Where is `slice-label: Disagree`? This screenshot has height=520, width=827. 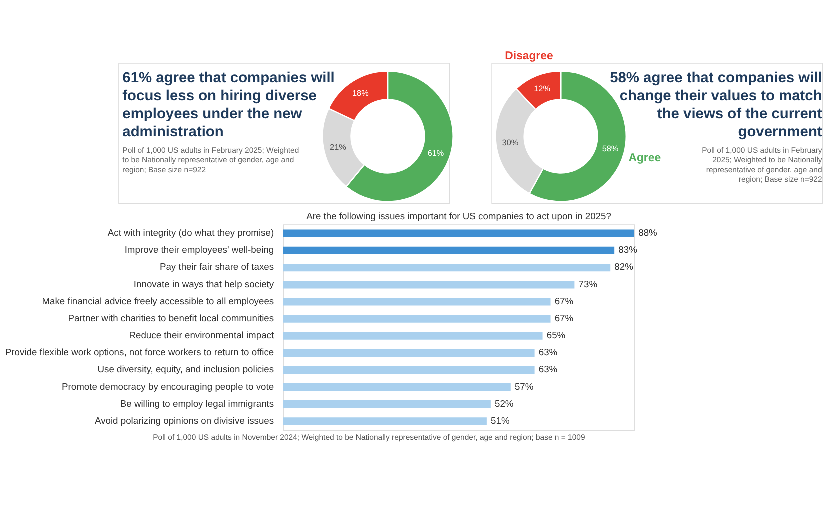
slice-label: Disagree is located at coordinates (529, 56).